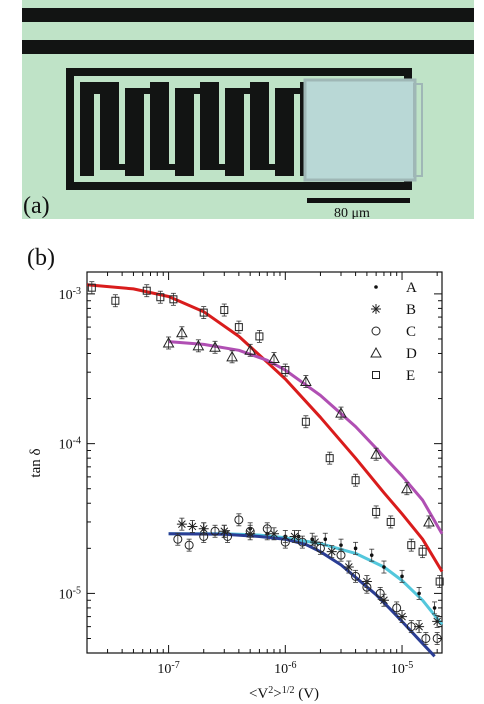 The width and height of the screenshot is (484, 704). Describe the element at coordinates (360, 130) in the screenshot. I see `capacitor-pad` at that location.